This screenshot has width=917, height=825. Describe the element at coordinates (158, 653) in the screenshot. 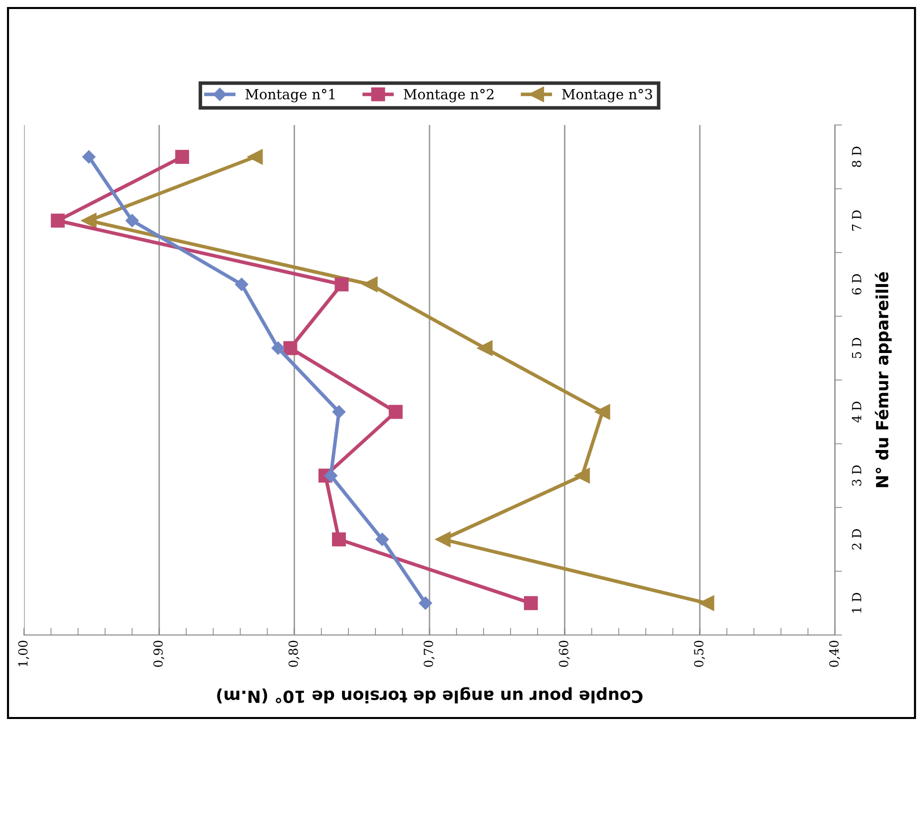

I see `x-tick-label: 0,90` at that location.